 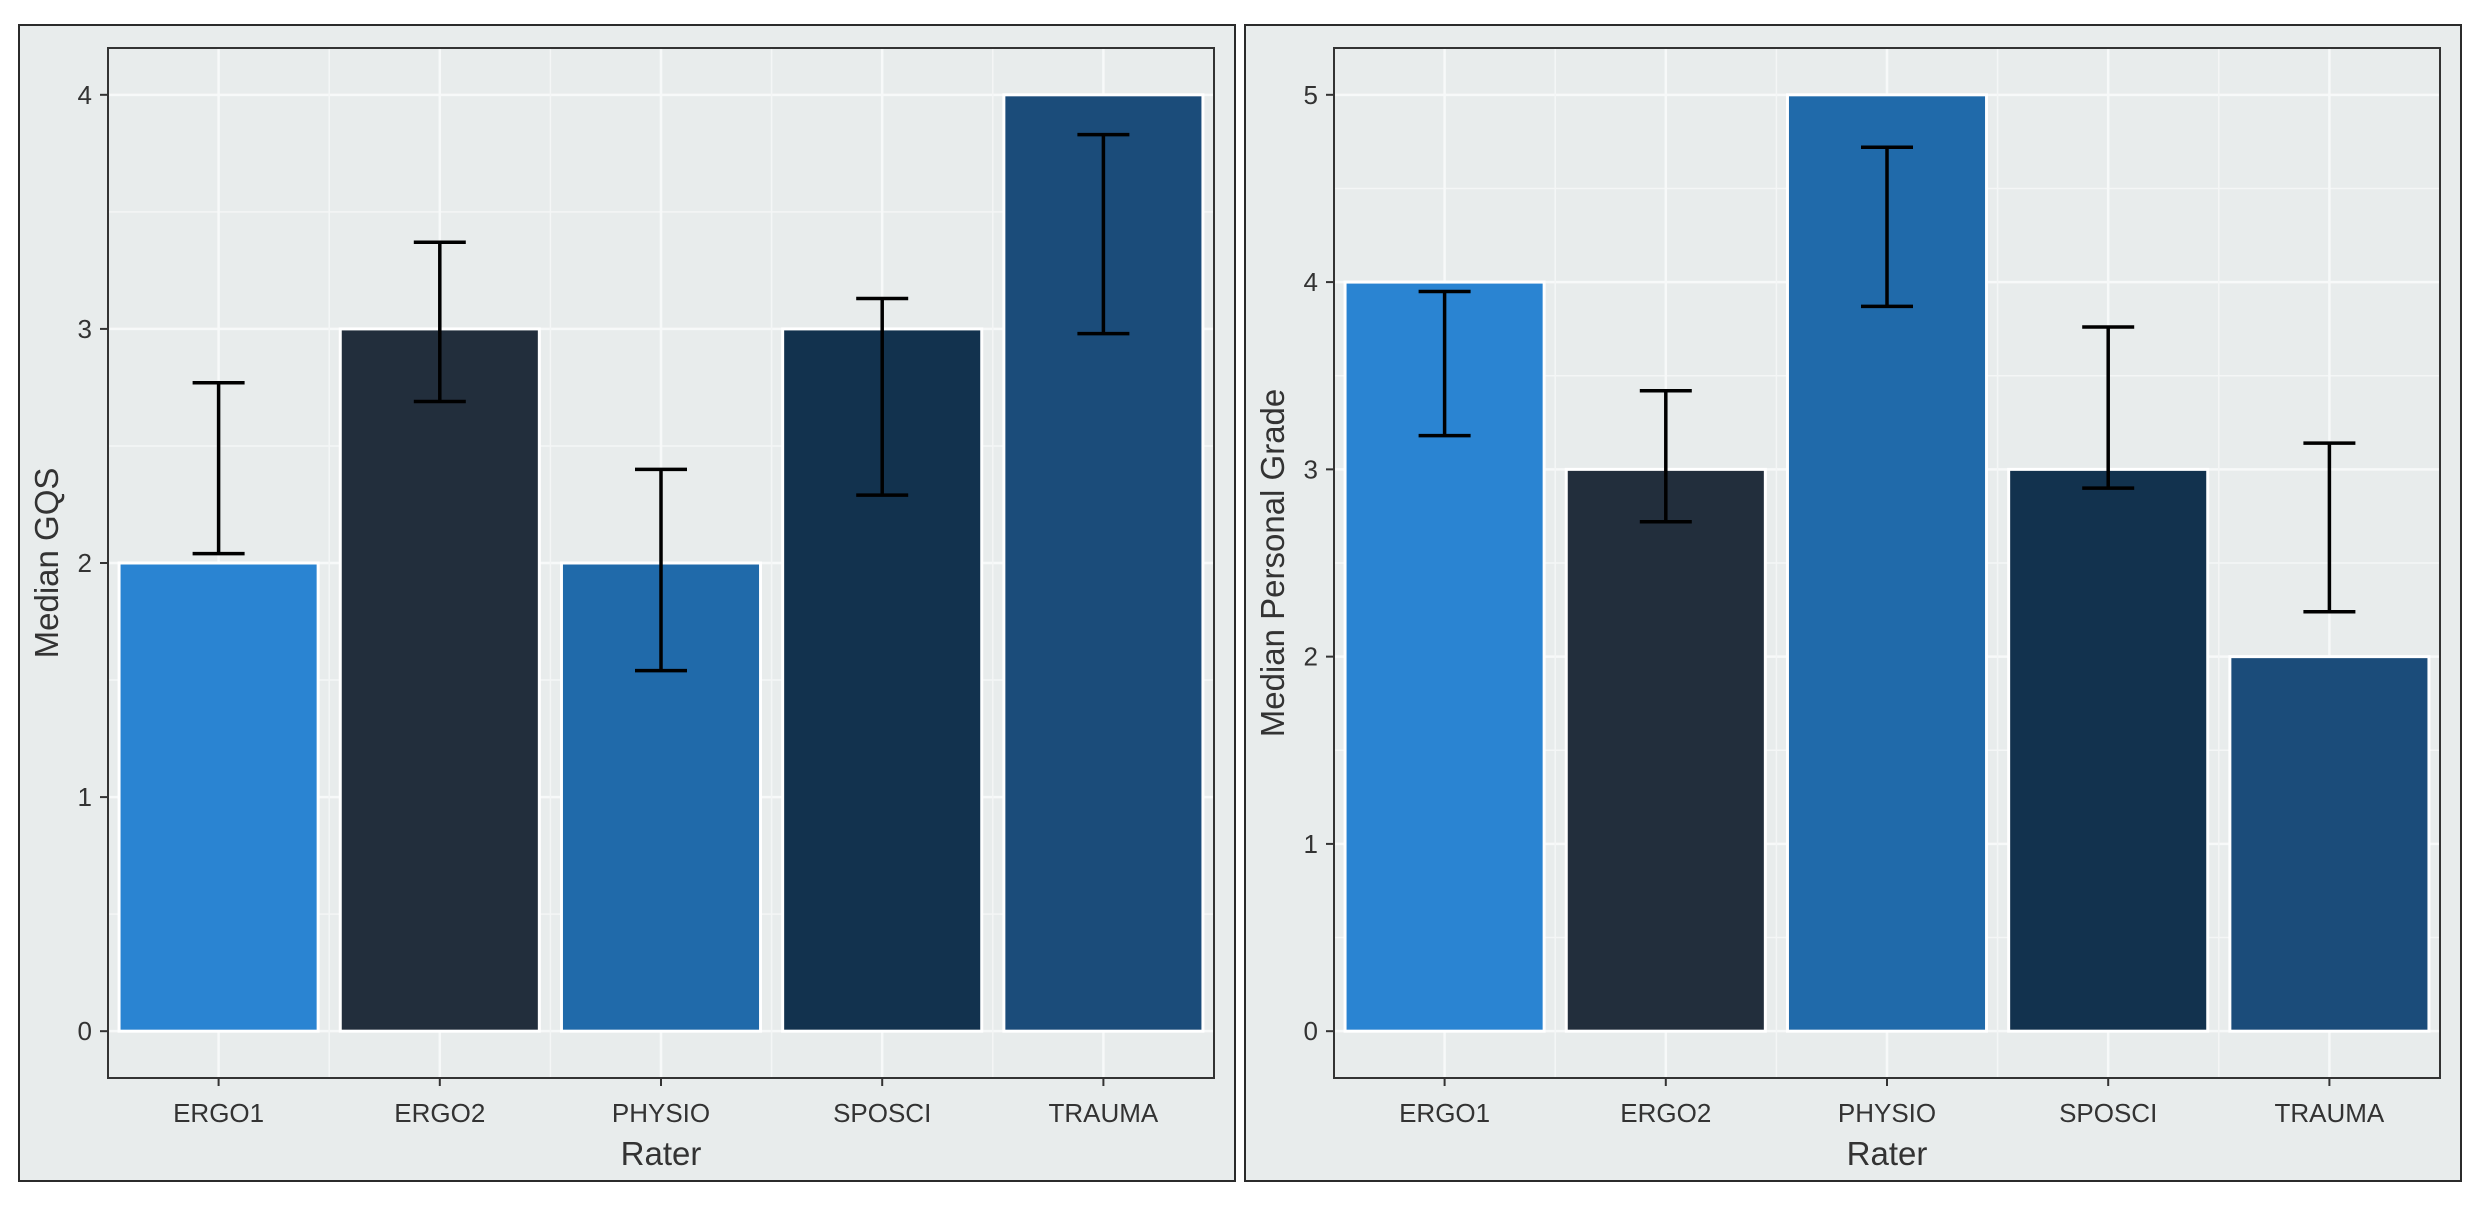 What do you see at coordinates (218, 797) in the screenshot?
I see `bar-ergo1` at bounding box center [218, 797].